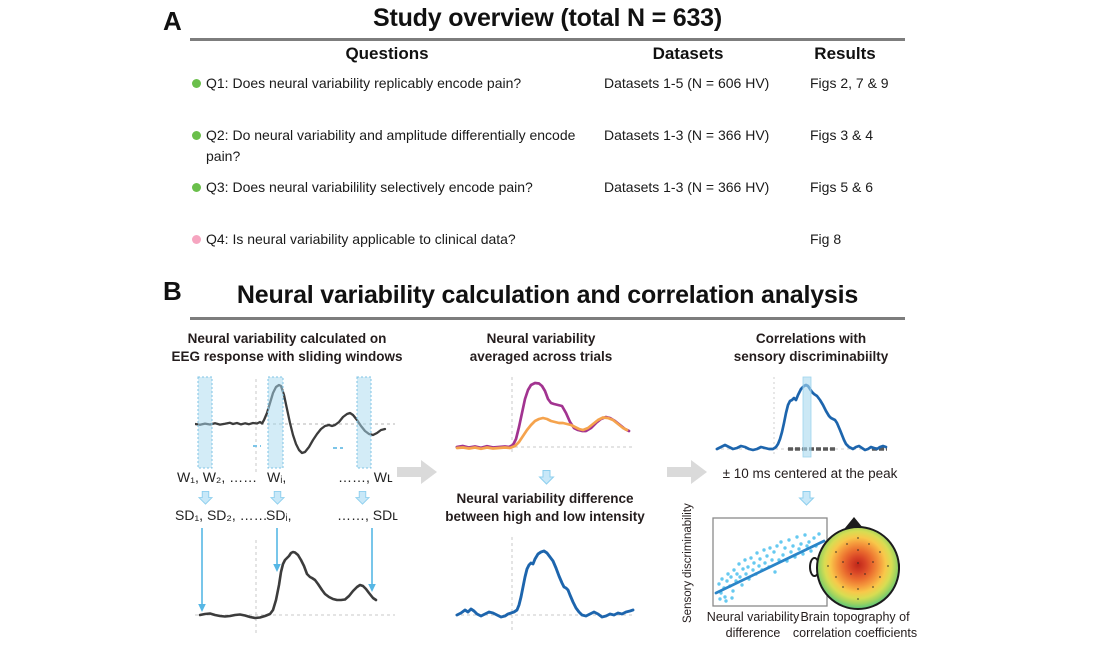 The height and width of the screenshot is (647, 1098). Describe the element at coordinates (295, 581) in the screenshot. I see `sd-timecourse-plot` at that location.